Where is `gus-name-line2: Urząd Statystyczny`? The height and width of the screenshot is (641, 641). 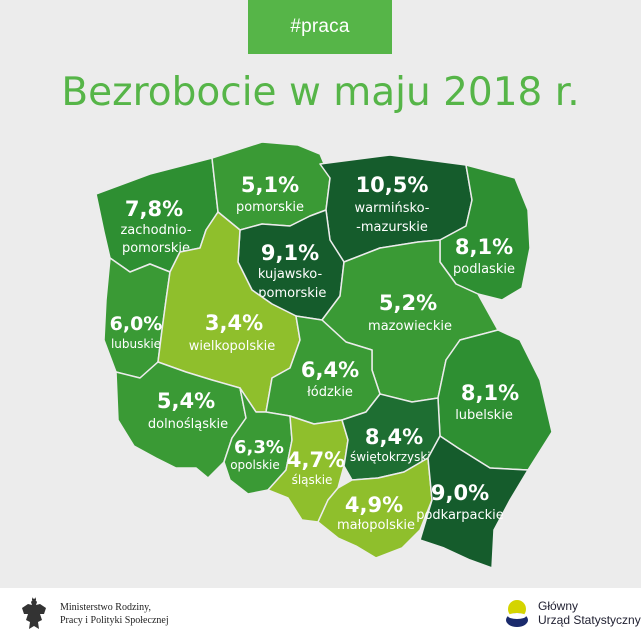
gus-name-line2: Urząd Statystyczny is located at coordinates (589, 620).